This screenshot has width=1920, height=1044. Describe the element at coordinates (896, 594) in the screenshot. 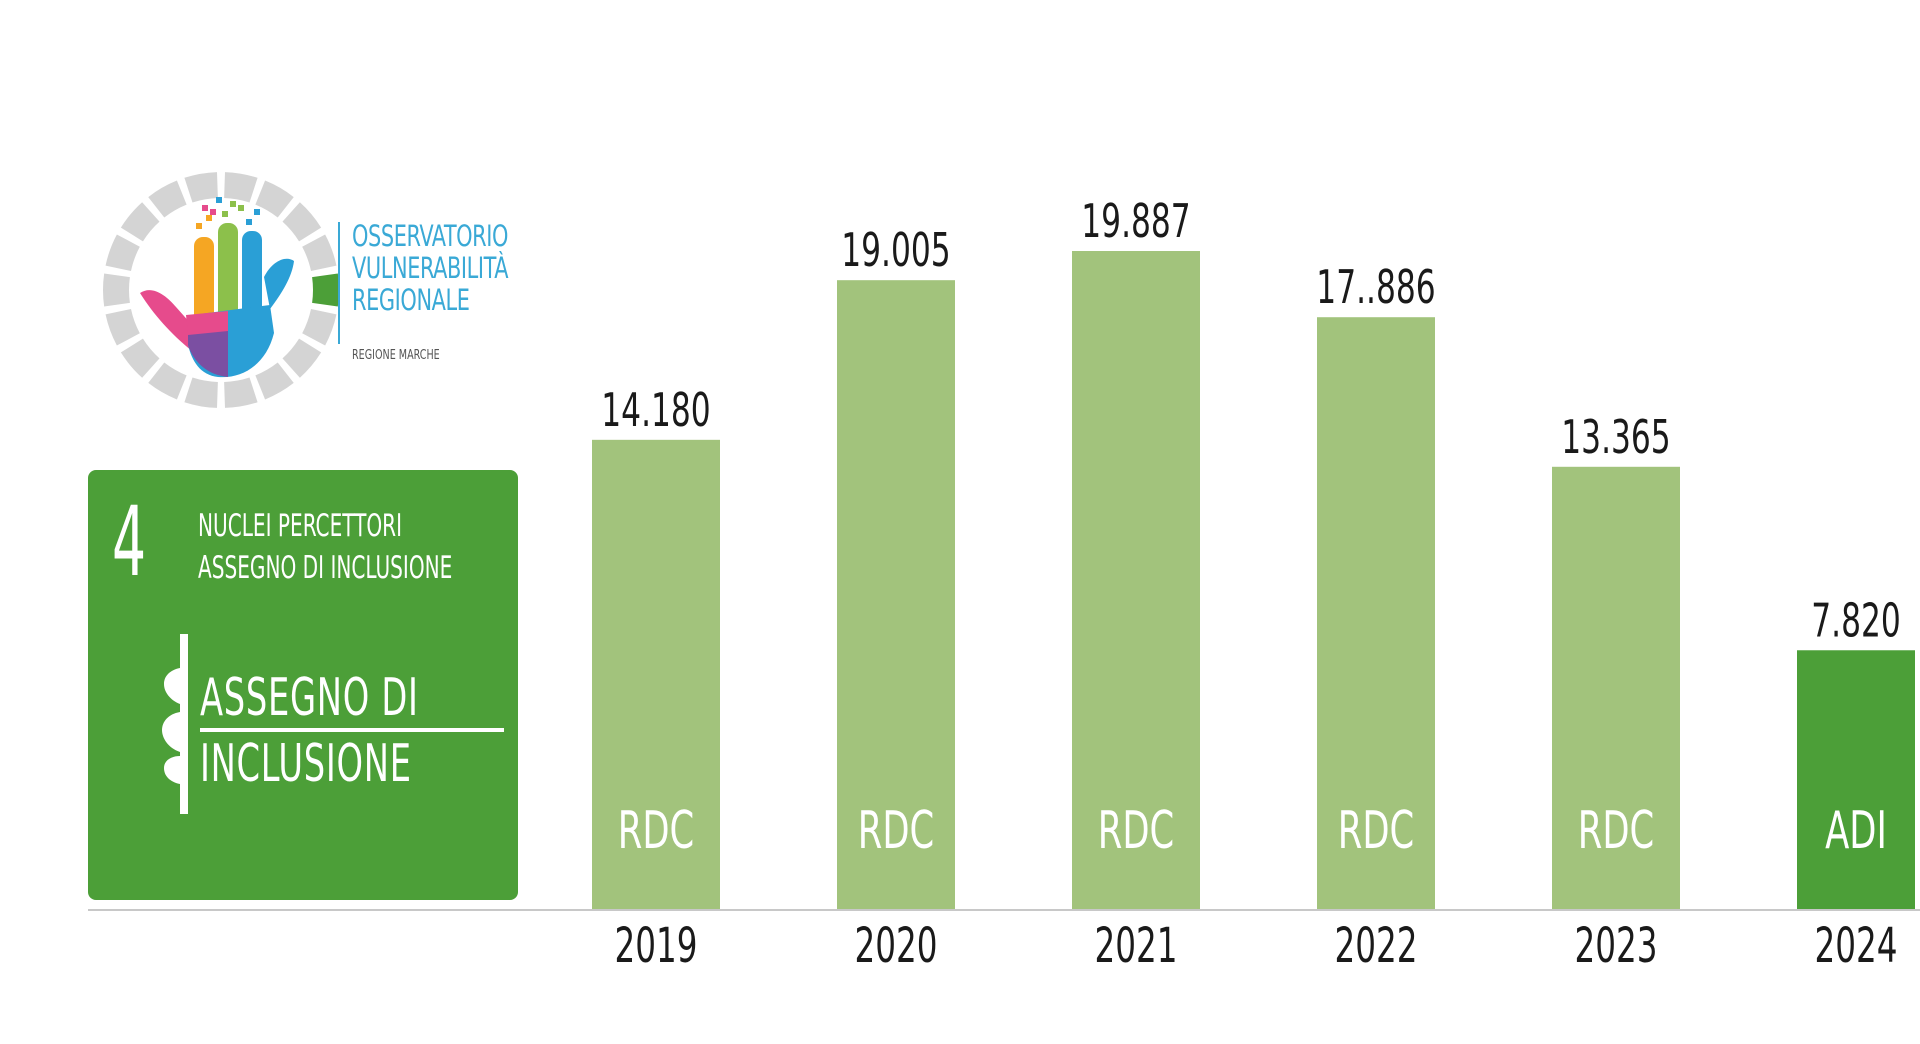

I see `bar-2020` at that location.